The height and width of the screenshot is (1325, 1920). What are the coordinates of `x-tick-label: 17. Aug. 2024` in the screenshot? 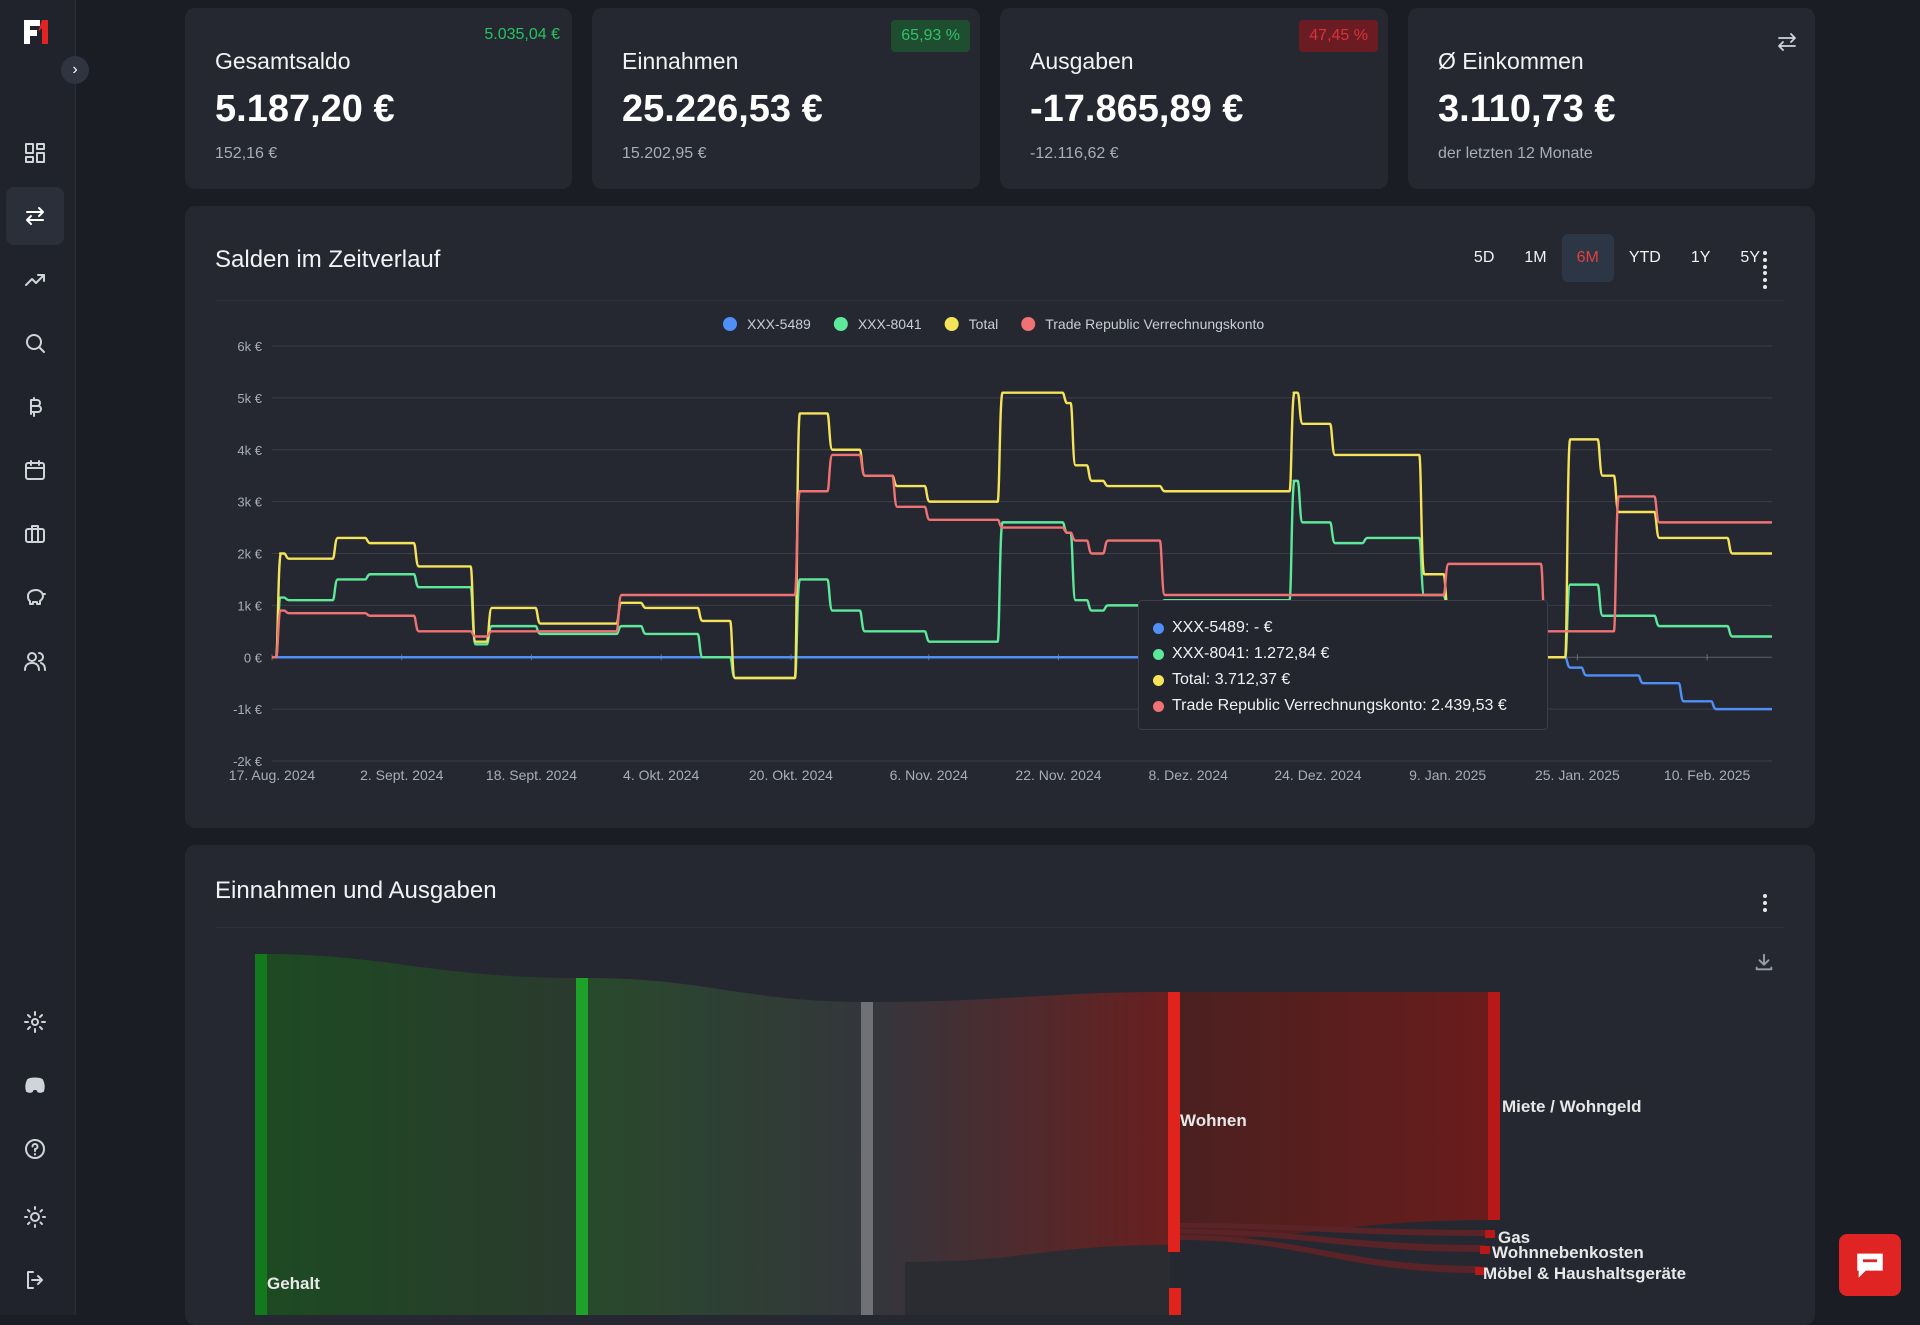 It's located at (272, 775).